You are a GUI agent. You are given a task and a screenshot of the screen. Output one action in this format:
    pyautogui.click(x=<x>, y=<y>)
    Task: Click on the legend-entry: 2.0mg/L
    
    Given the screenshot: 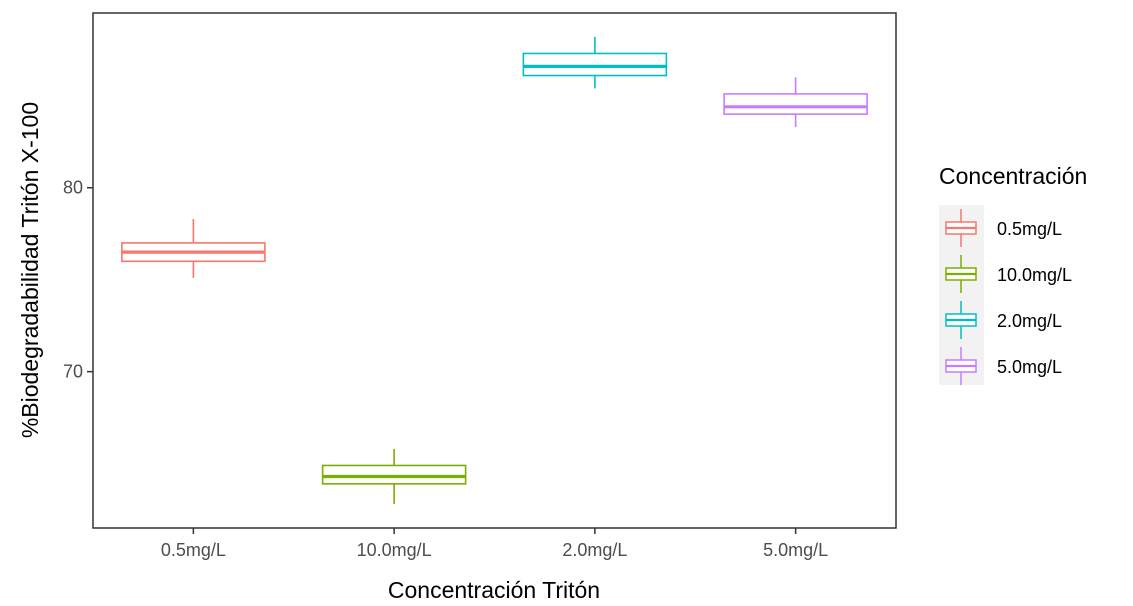 What is the action you would take?
    pyautogui.click(x=1003, y=320)
    